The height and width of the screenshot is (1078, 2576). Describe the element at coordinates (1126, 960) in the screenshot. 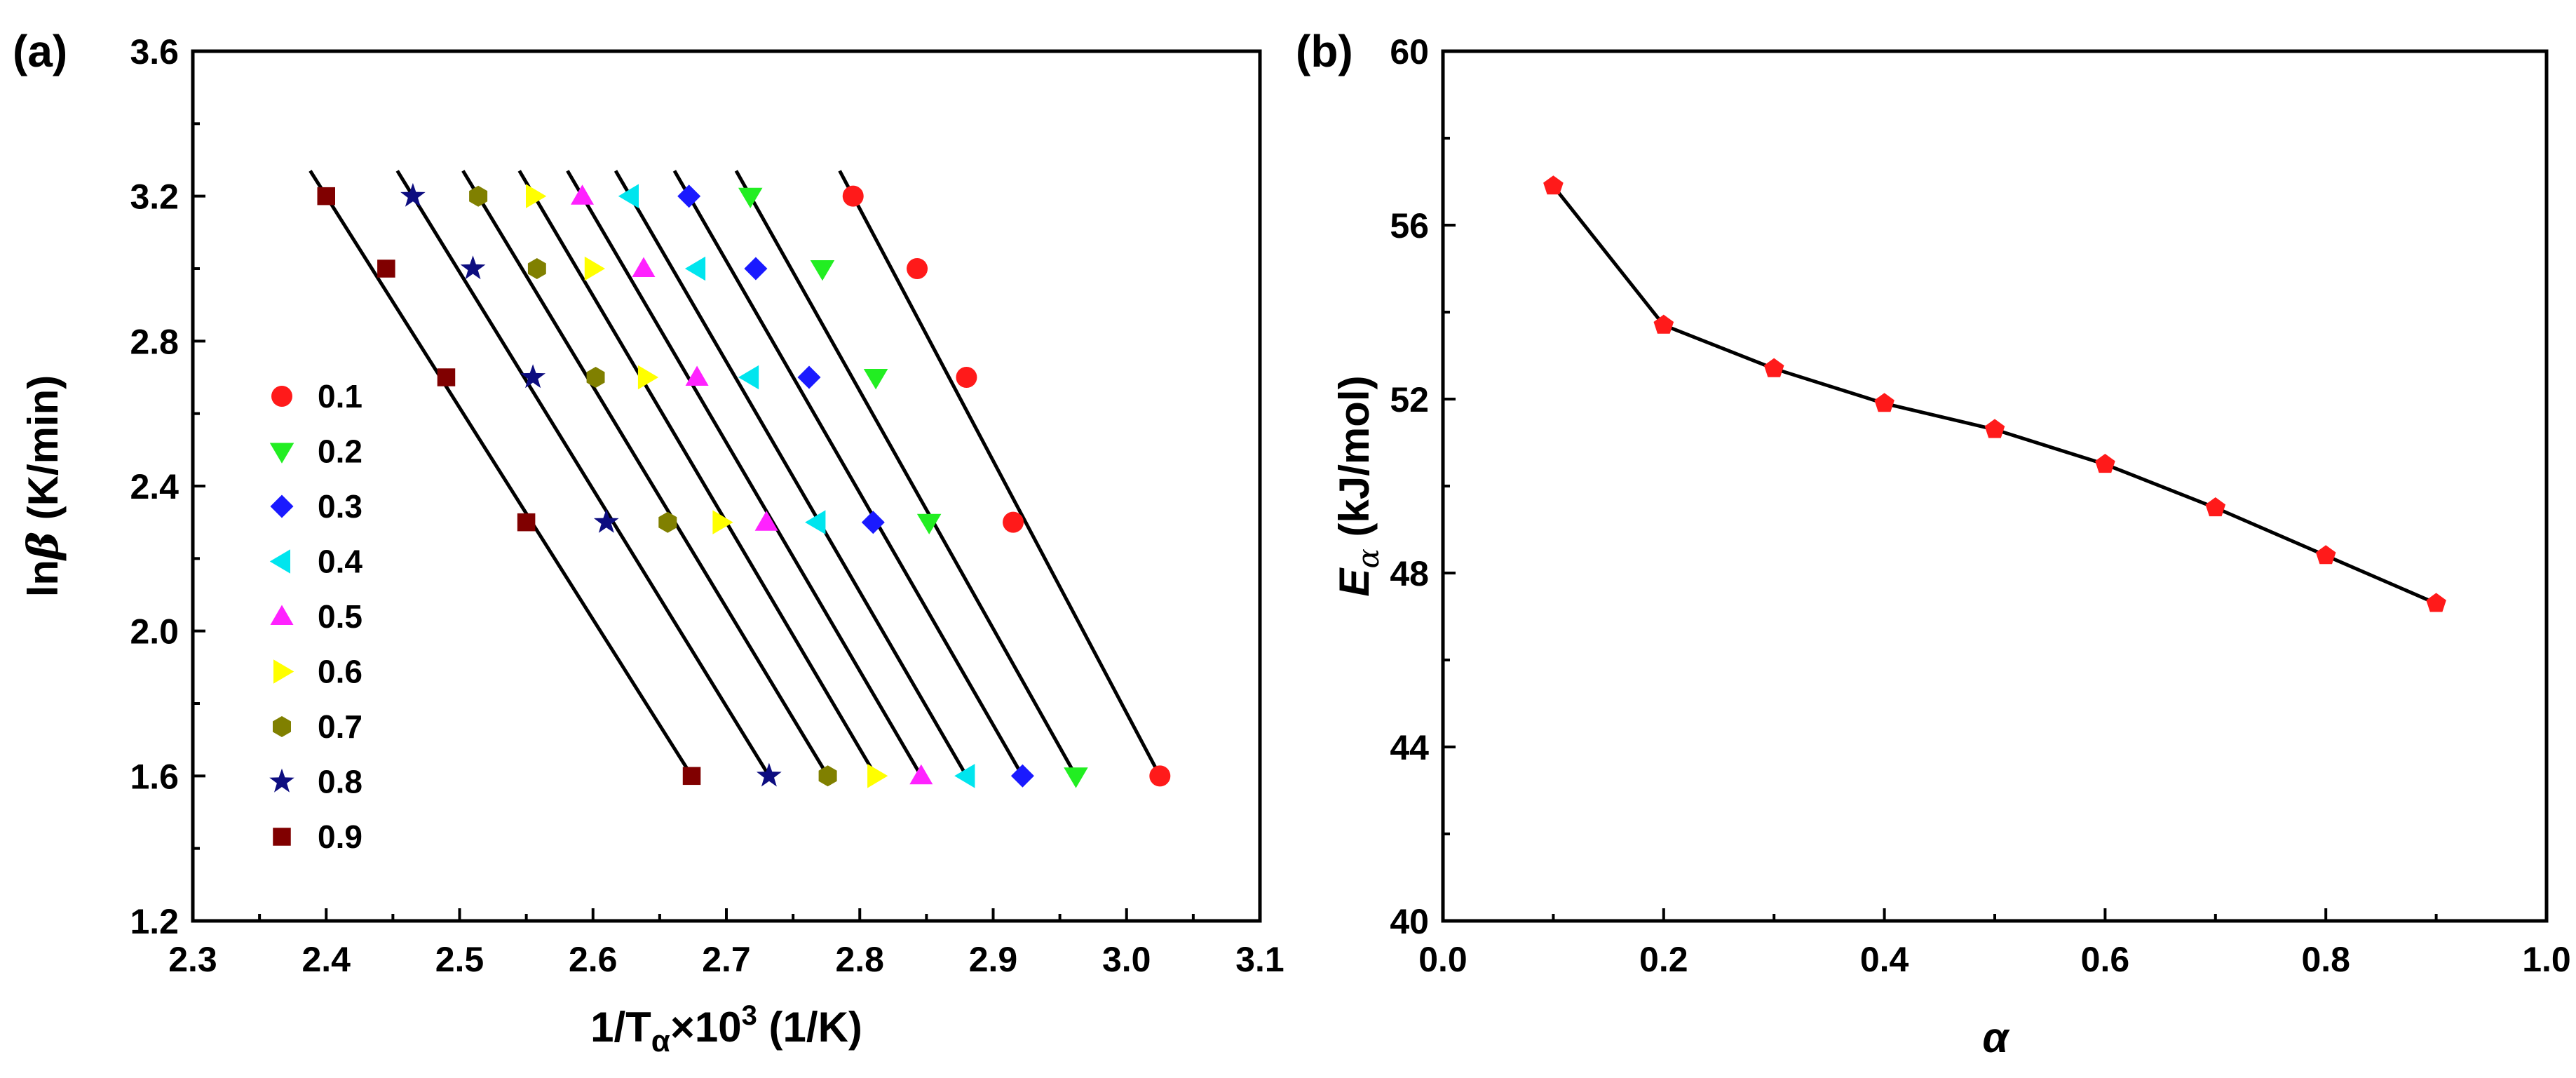

I see `panel-a-x-tick-label: 3.0` at that location.